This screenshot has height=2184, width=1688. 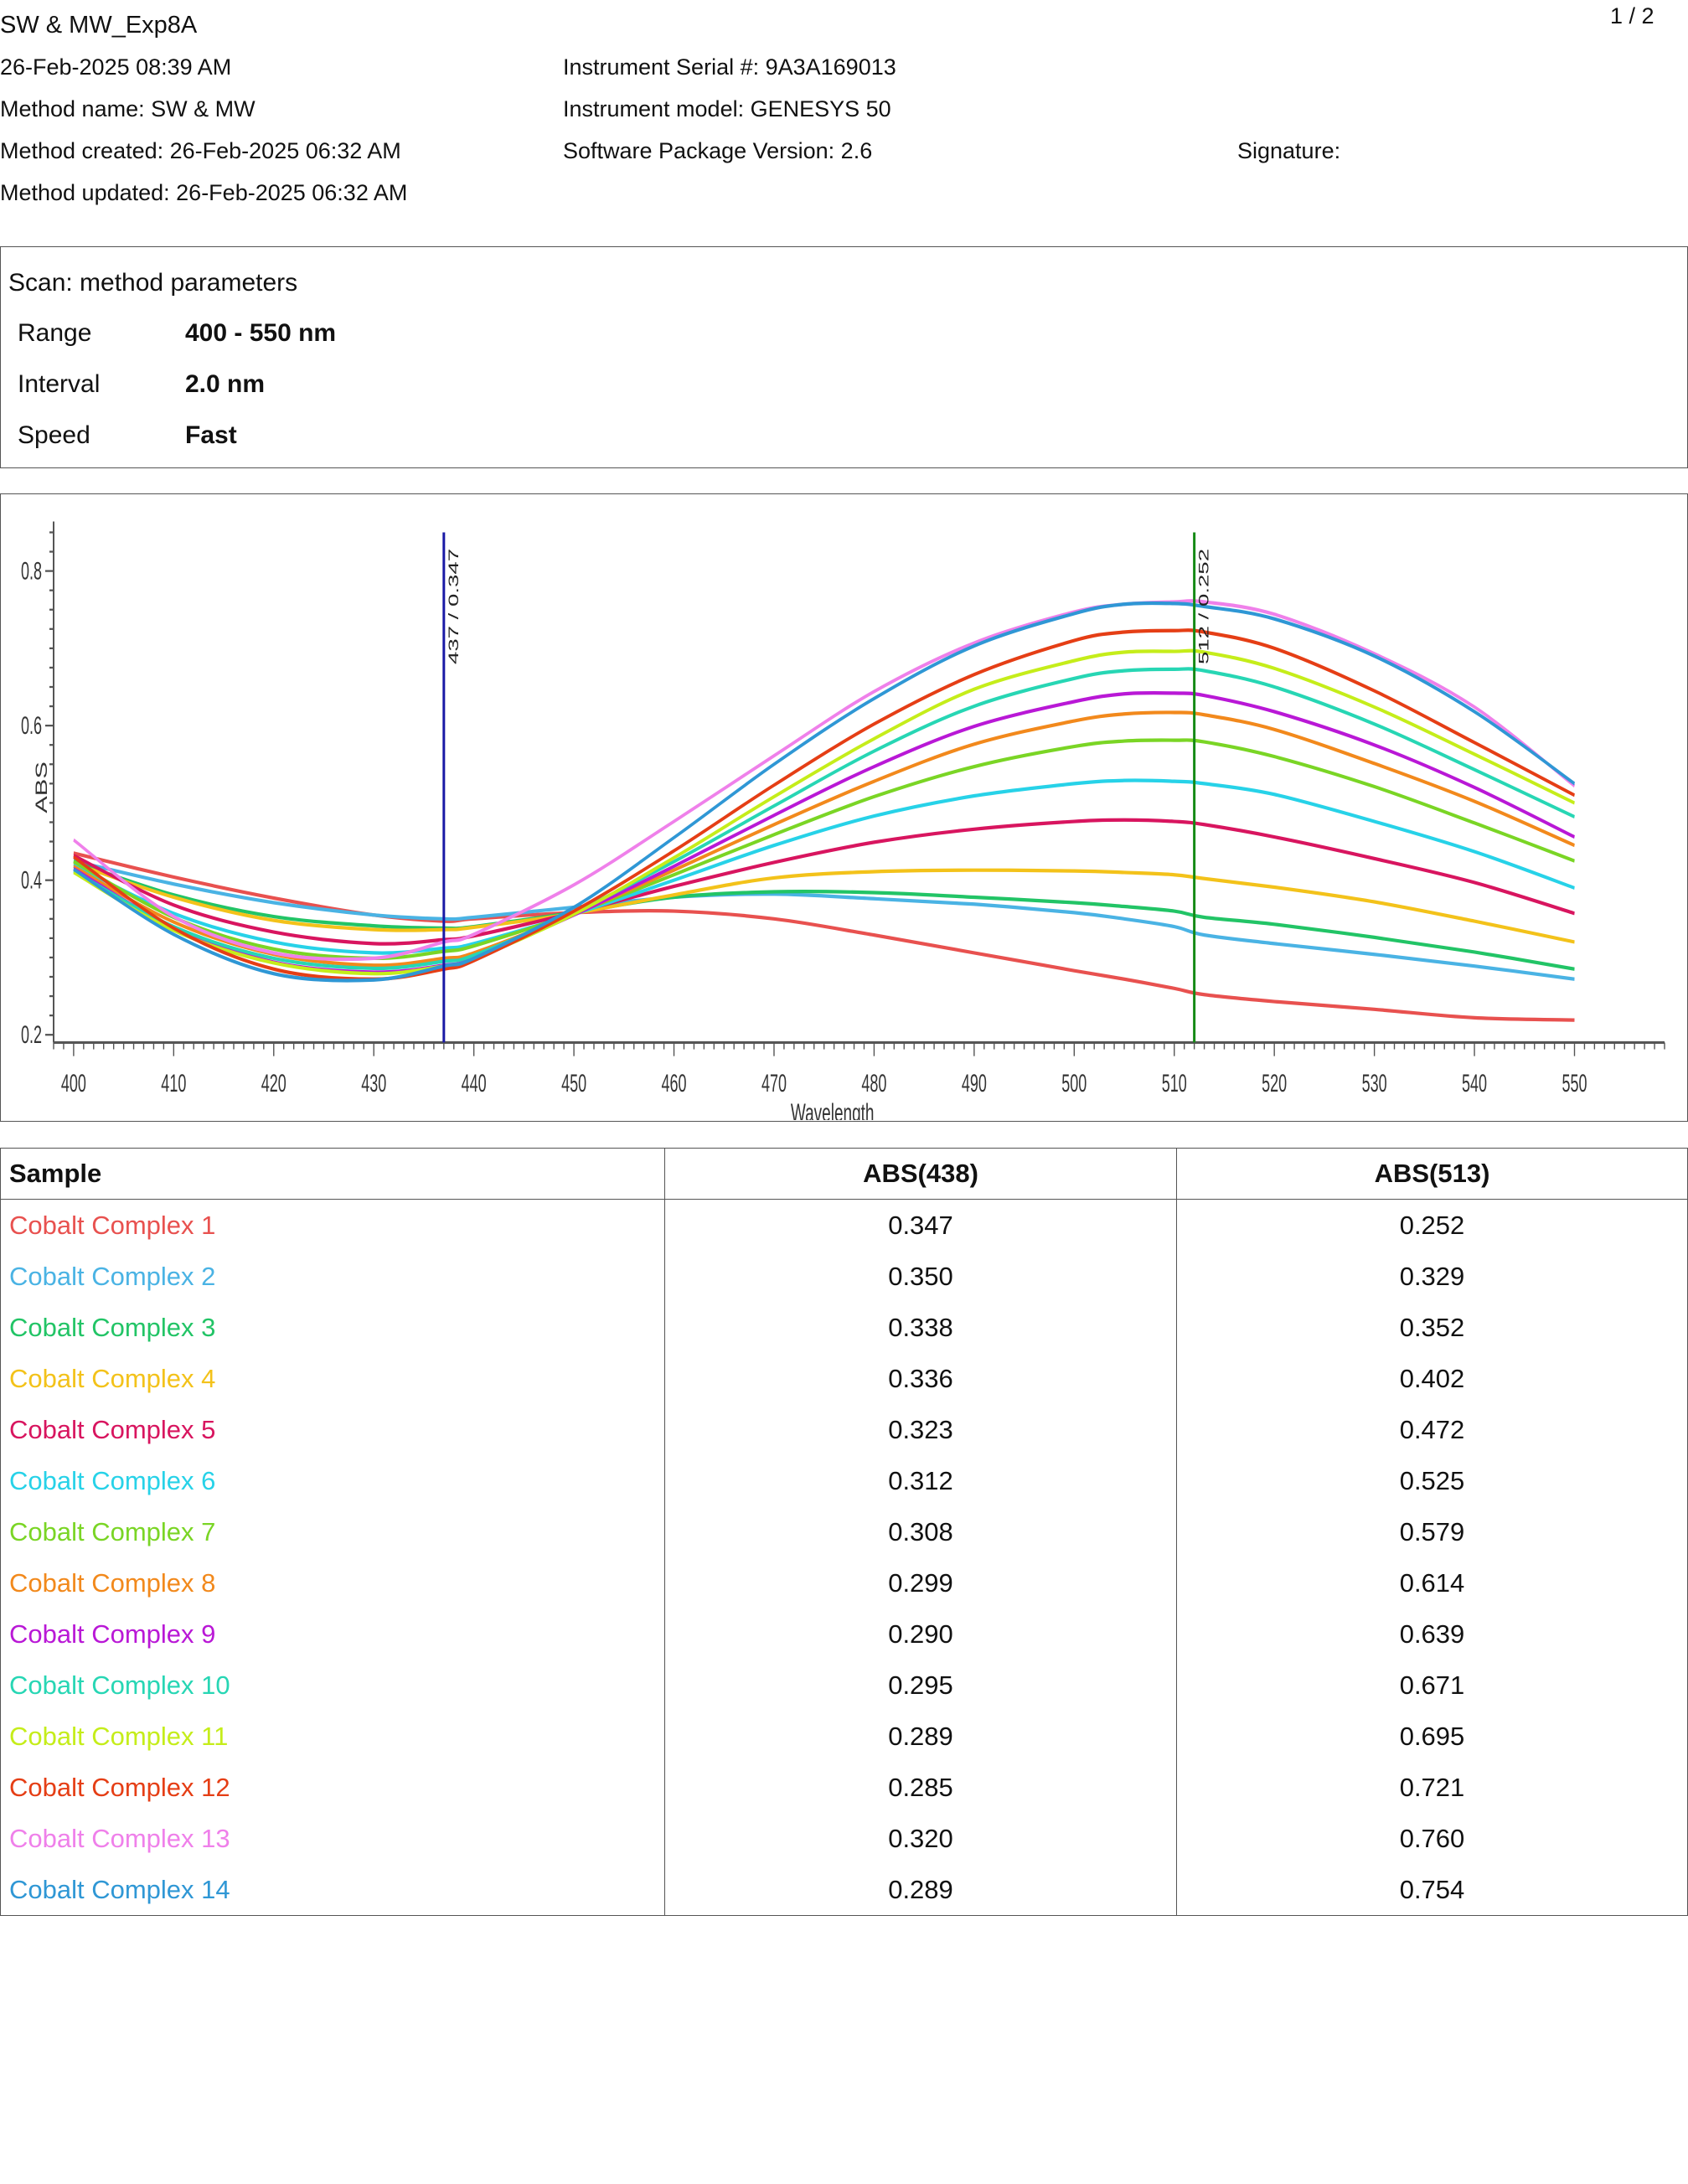 I want to click on table-row: Cobalt Complex 1 0.347 0.252, so click(x=844, y=1225).